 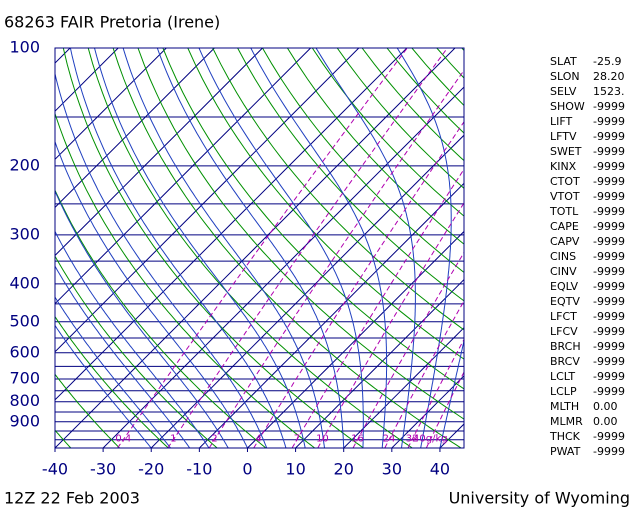 I want to click on index-name: BRCV, so click(x=565, y=361).